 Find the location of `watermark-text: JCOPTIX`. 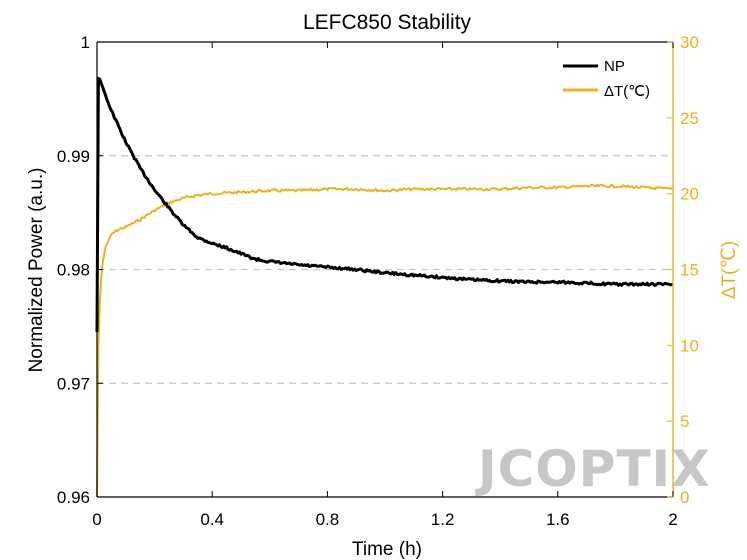

watermark-text: JCOPTIX is located at coordinates (593, 469).